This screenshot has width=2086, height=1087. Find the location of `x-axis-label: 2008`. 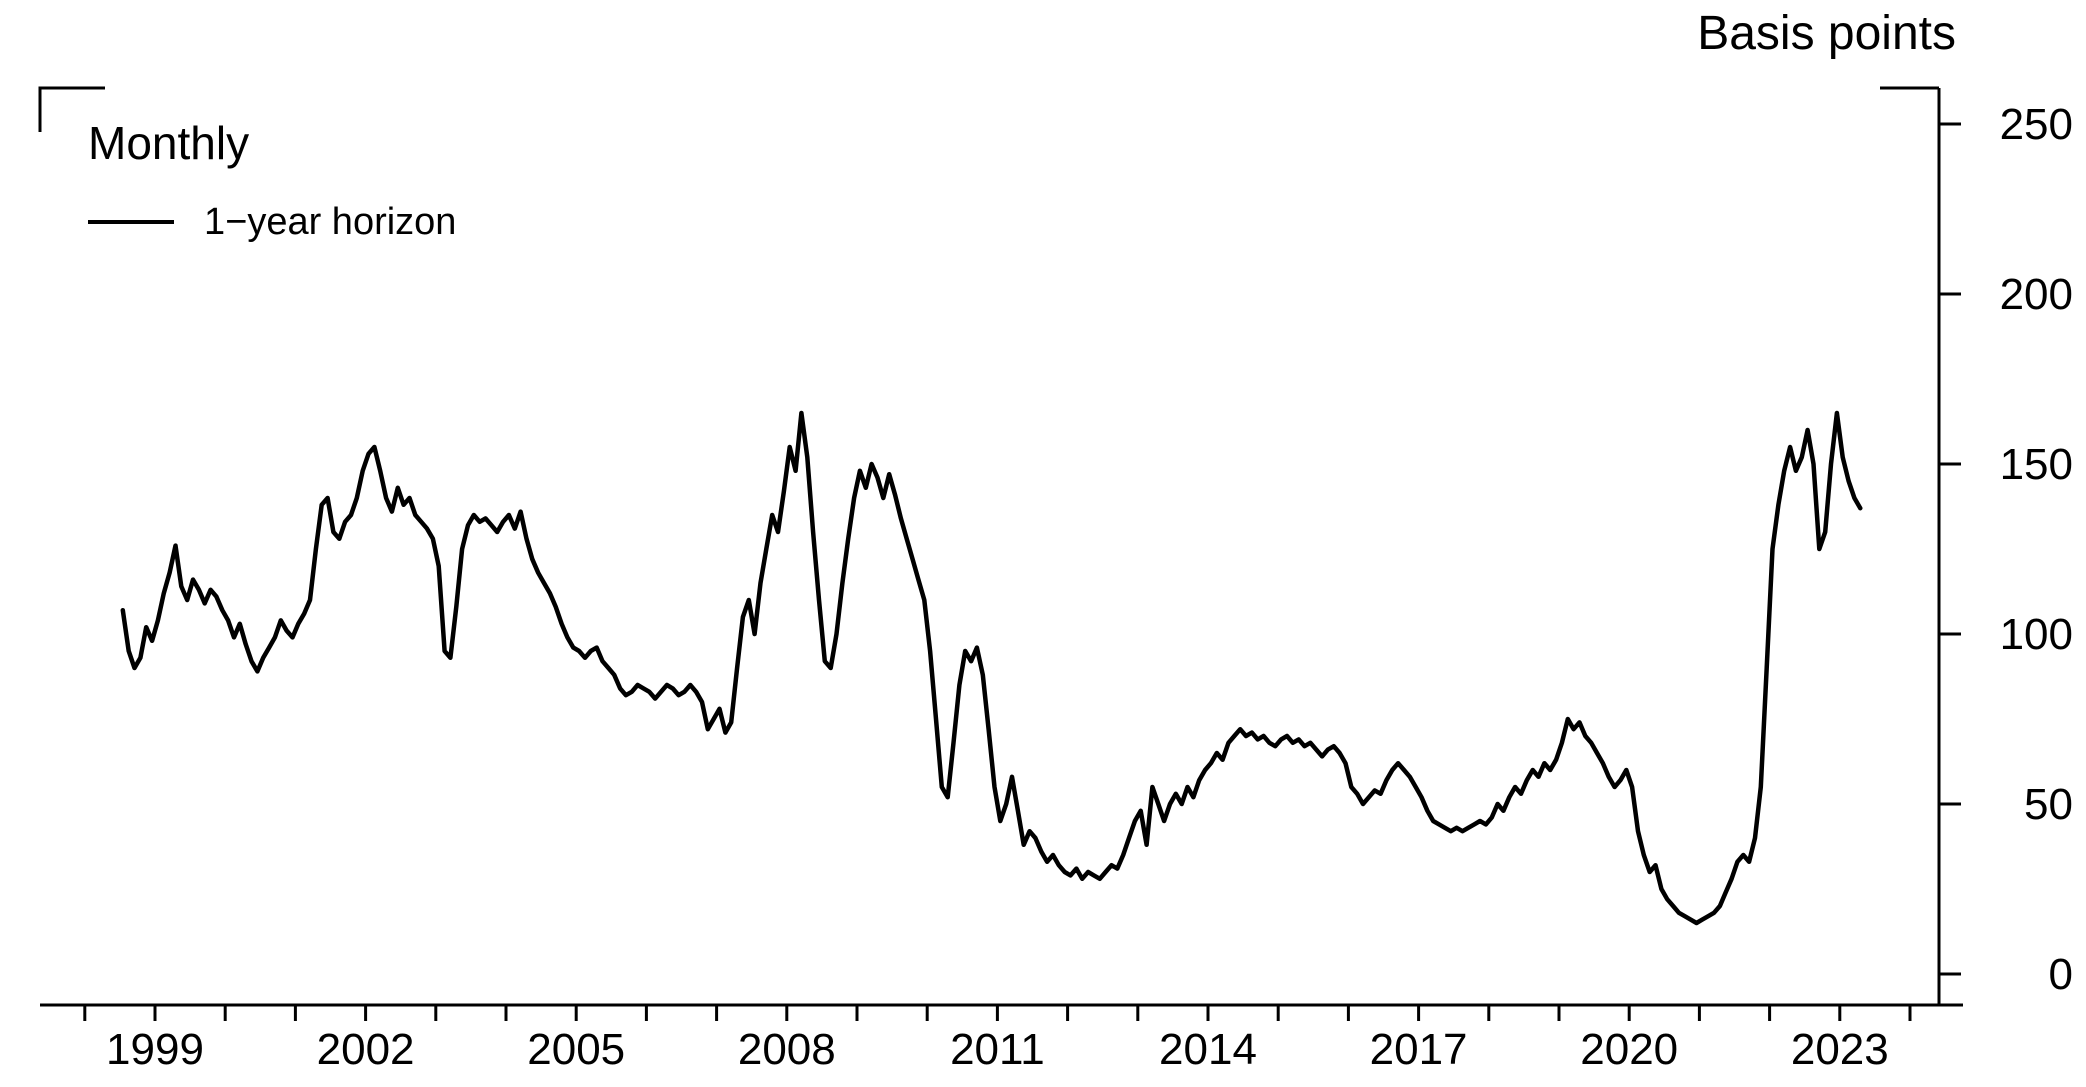

x-axis-label: 2008 is located at coordinates (787, 1049).